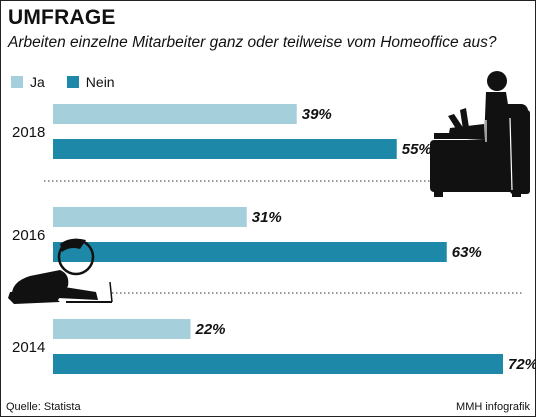 This screenshot has width=536, height=417. What do you see at coordinates (28, 347) in the screenshot?
I see `year-label-2014: 2014` at bounding box center [28, 347].